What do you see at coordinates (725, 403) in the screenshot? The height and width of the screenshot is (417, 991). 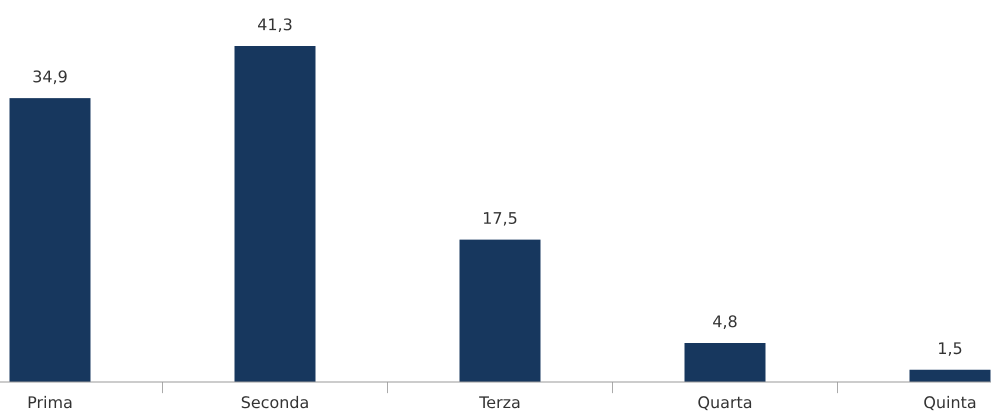 I see `x-tick-label: Quarta` at bounding box center [725, 403].